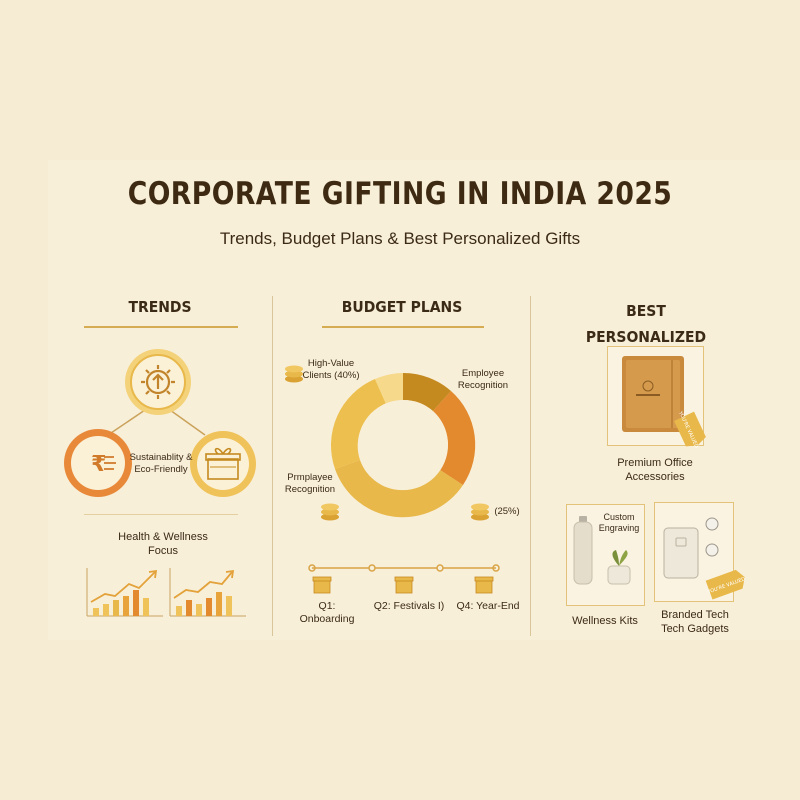  What do you see at coordinates (358, 424) in the screenshot?
I see `donut-segment-gold-left` at bounding box center [358, 424].